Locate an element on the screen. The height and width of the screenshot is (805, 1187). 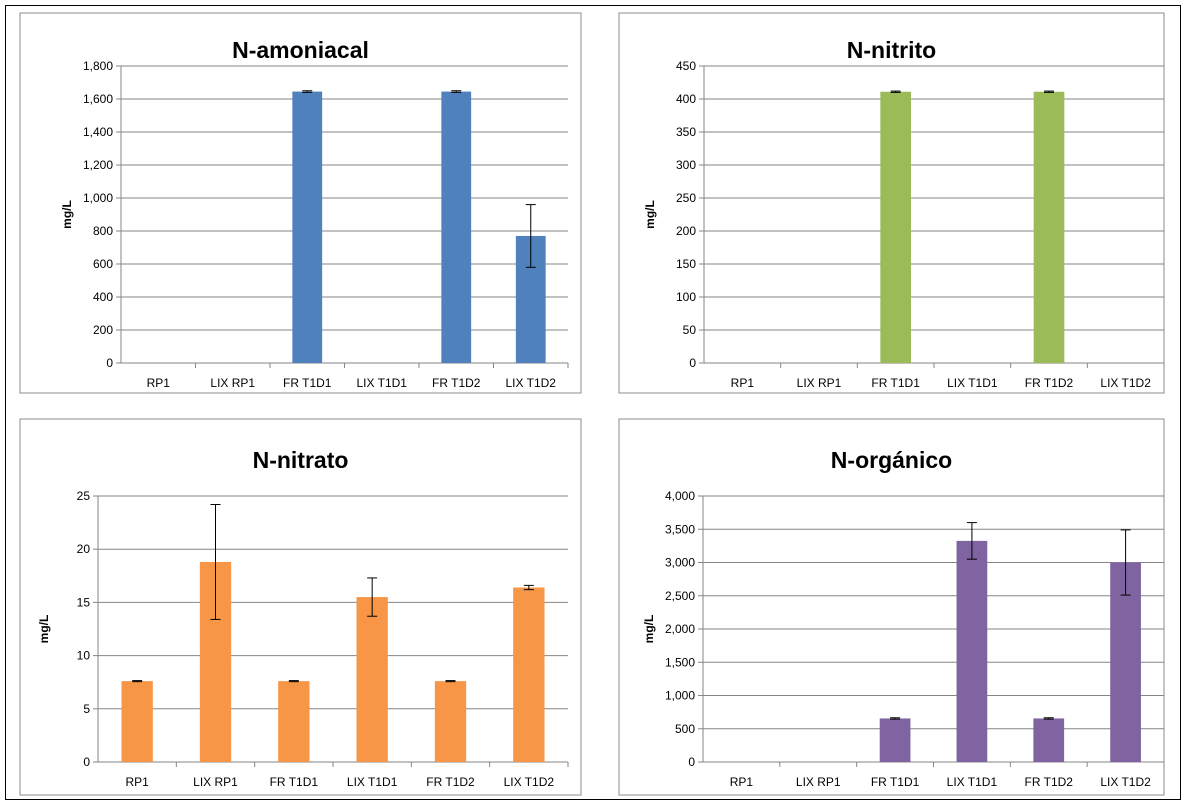
y-tick-label: 1,400 is located at coordinates (98, 132).